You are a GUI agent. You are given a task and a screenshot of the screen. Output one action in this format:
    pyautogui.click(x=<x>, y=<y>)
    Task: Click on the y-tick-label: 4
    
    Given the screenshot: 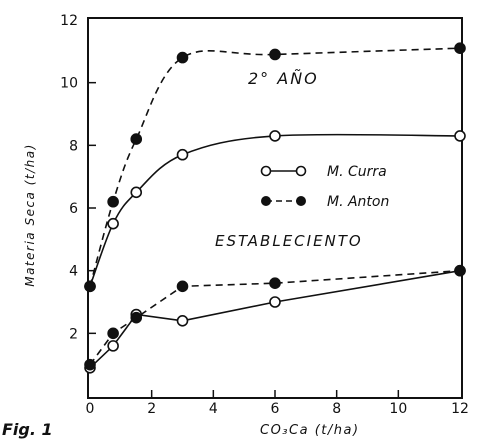 What is the action you would take?
    pyautogui.click(x=73, y=272)
    